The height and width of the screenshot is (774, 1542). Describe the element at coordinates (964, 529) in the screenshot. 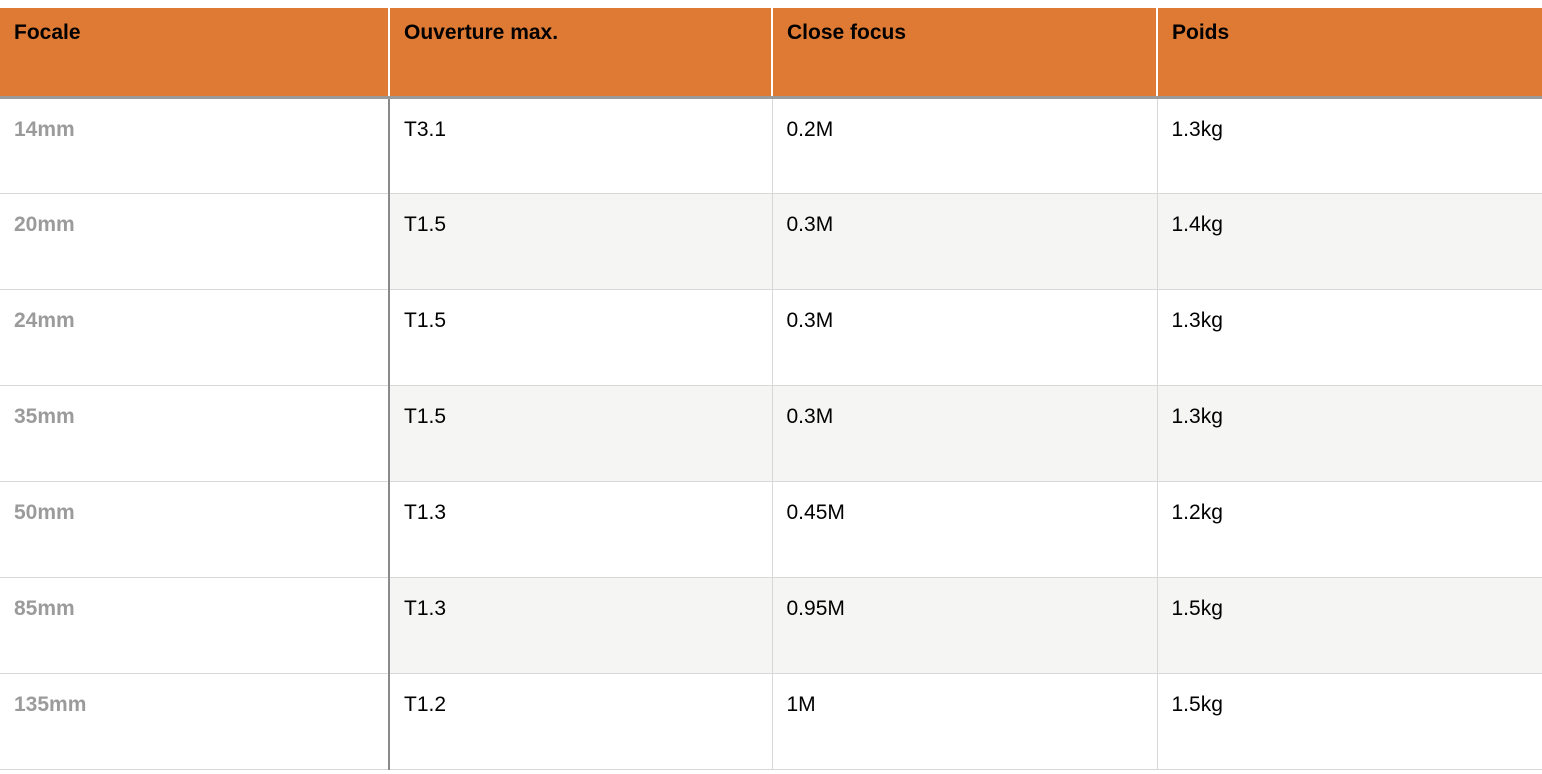

I see `cell-close-focus: 0.45M` at that location.